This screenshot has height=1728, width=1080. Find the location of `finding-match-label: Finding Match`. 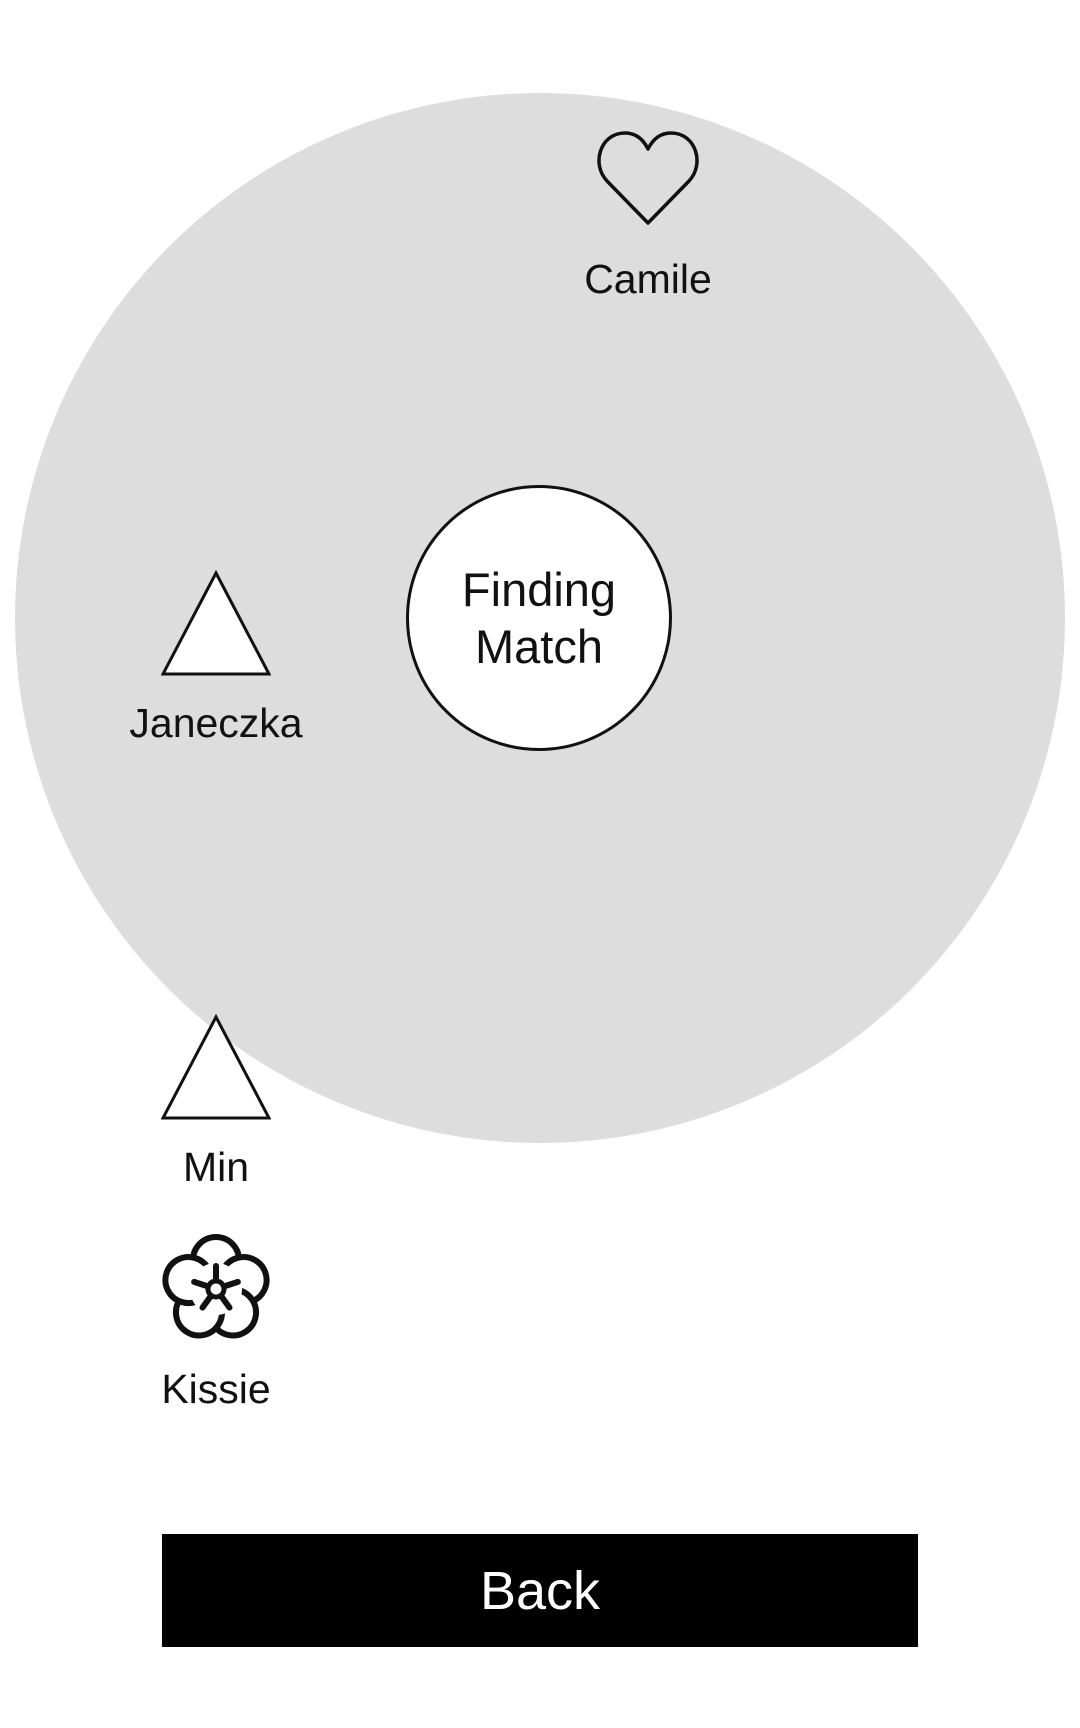

finding-match-label: Finding Match is located at coordinates (539, 618).